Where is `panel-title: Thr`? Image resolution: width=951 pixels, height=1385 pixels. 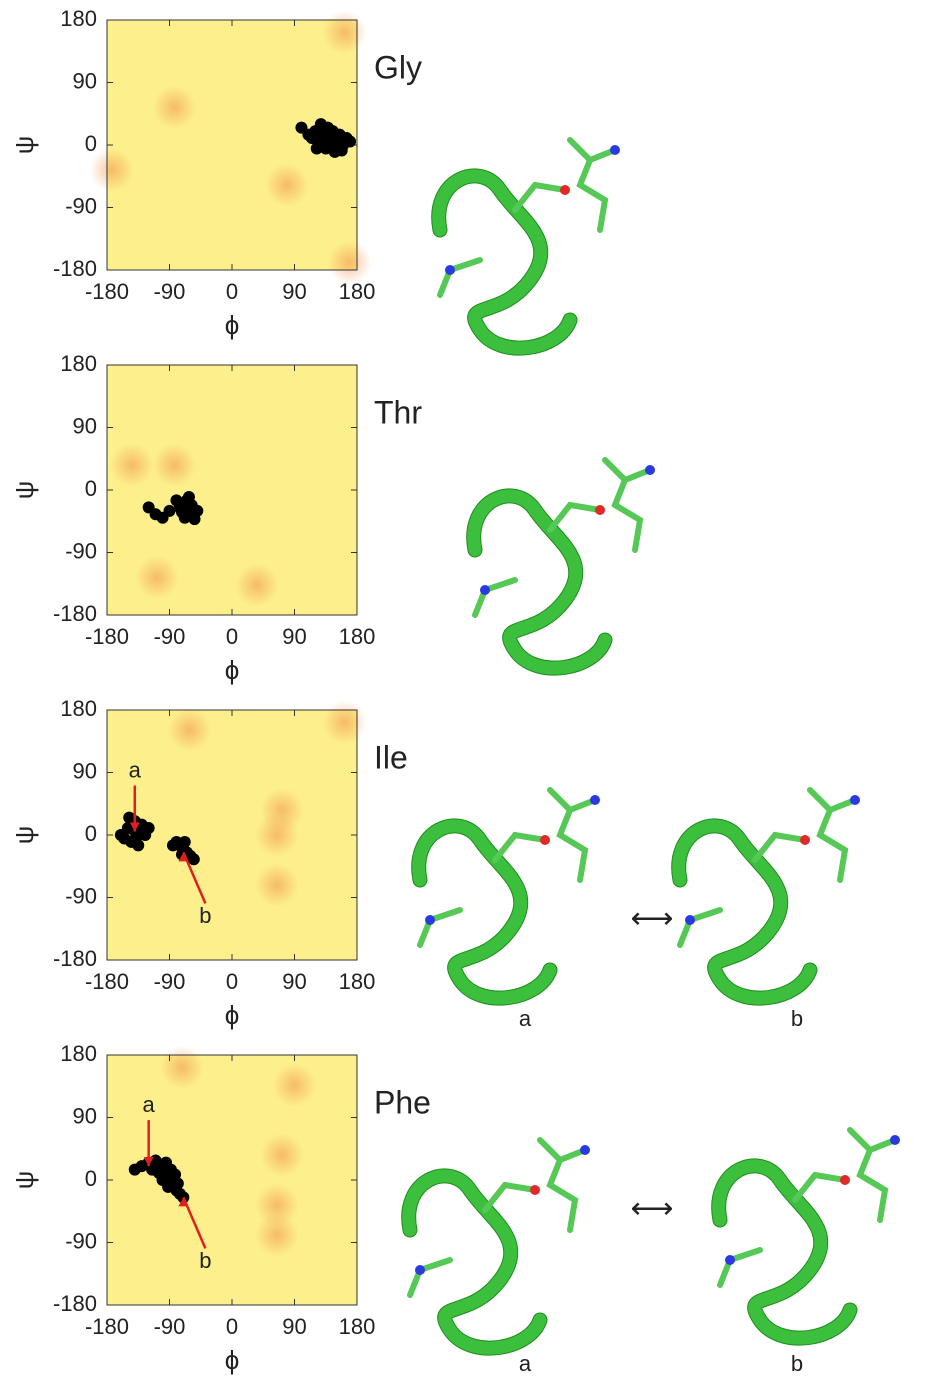
panel-title: Thr is located at coordinates (398, 412).